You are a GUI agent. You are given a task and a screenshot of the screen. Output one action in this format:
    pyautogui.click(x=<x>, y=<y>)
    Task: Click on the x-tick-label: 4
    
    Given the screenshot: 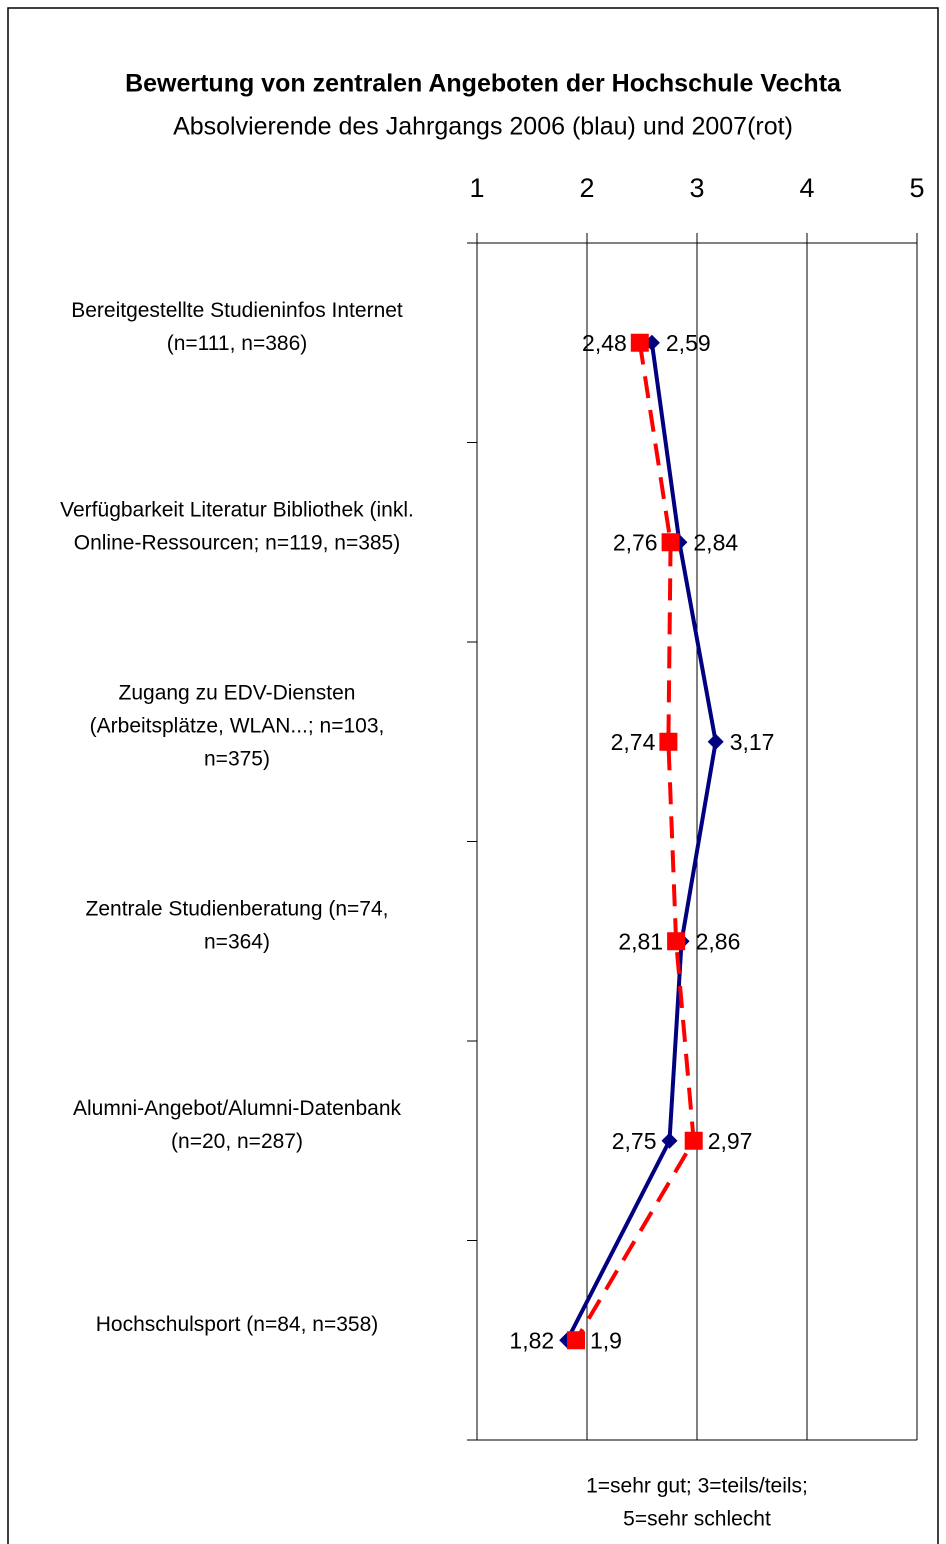 What is the action you would take?
    pyautogui.click(x=806, y=188)
    